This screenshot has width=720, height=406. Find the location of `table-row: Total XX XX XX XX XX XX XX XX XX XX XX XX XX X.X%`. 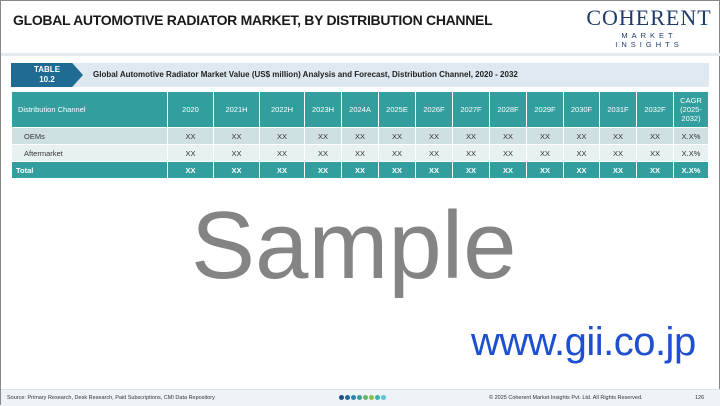

table-row: Total XX XX XX XX XX XX XX XX XX XX XX XX XX X.X% is located at coordinates (360, 170).